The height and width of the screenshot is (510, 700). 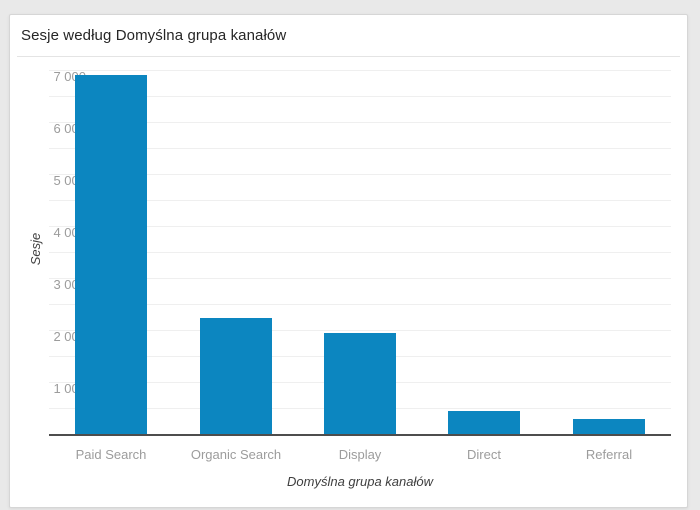 What do you see at coordinates (69, 284) in the screenshot?
I see `y-tick-label: 3 000` at bounding box center [69, 284].